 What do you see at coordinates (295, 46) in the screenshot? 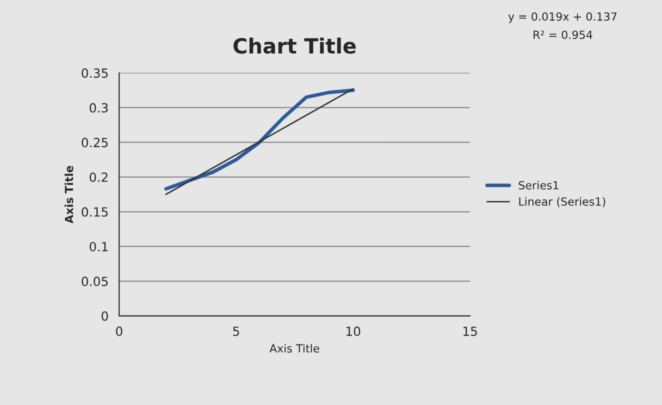
I see `chart-title: Chart Title` at bounding box center [295, 46].